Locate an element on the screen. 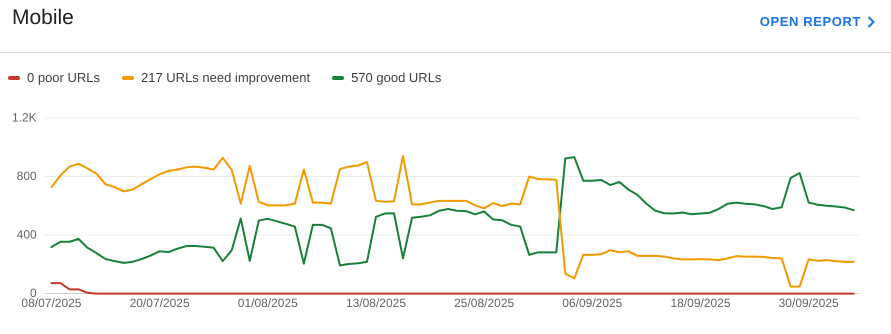 This screenshot has height=334, width=891. y-tick-label: 1.2K is located at coordinates (24, 117).